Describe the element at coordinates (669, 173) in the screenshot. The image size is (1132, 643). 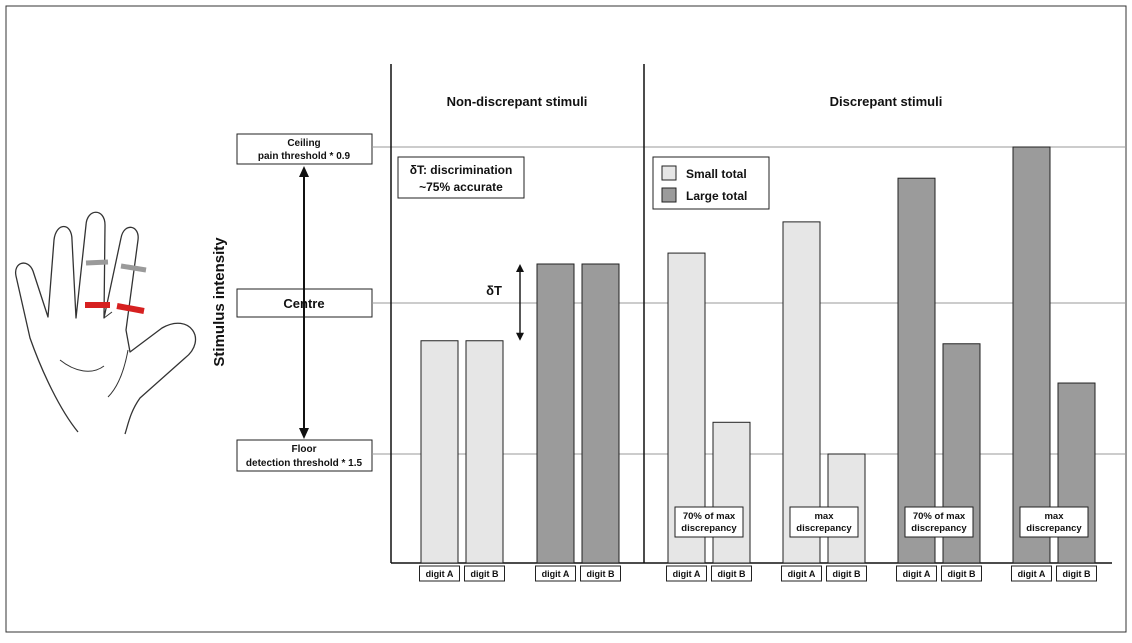
I see `legend-small-swatch` at that location.